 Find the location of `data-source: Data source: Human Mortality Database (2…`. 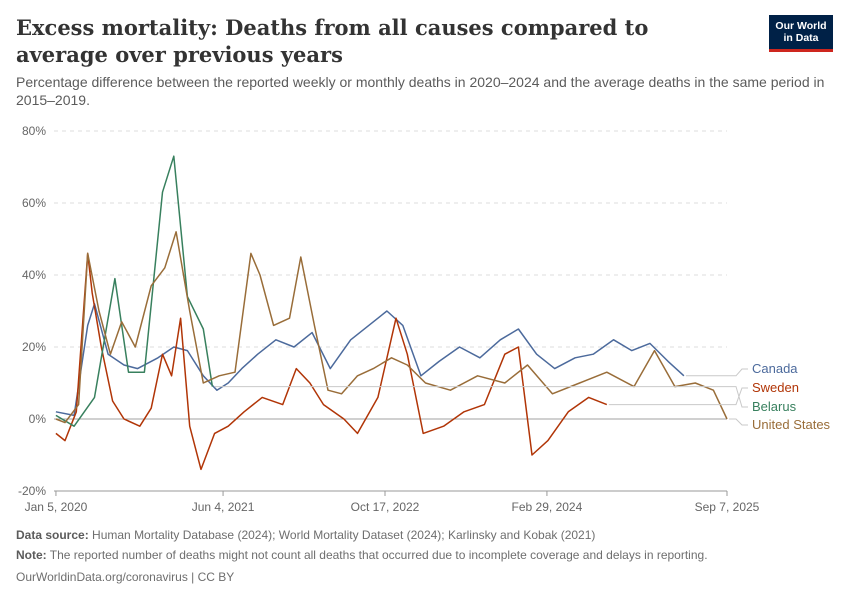

data-source: Data source: Human Mortality Database (2… is located at coordinates (305, 535).